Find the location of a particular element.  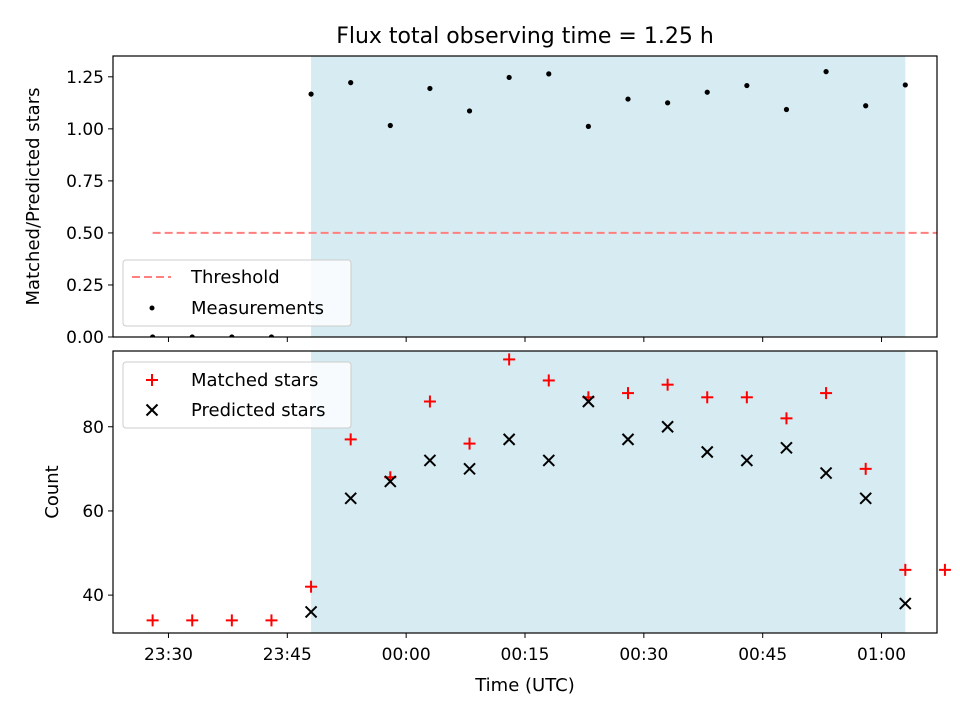

x-tick-label: 00:30 is located at coordinates (643, 655).